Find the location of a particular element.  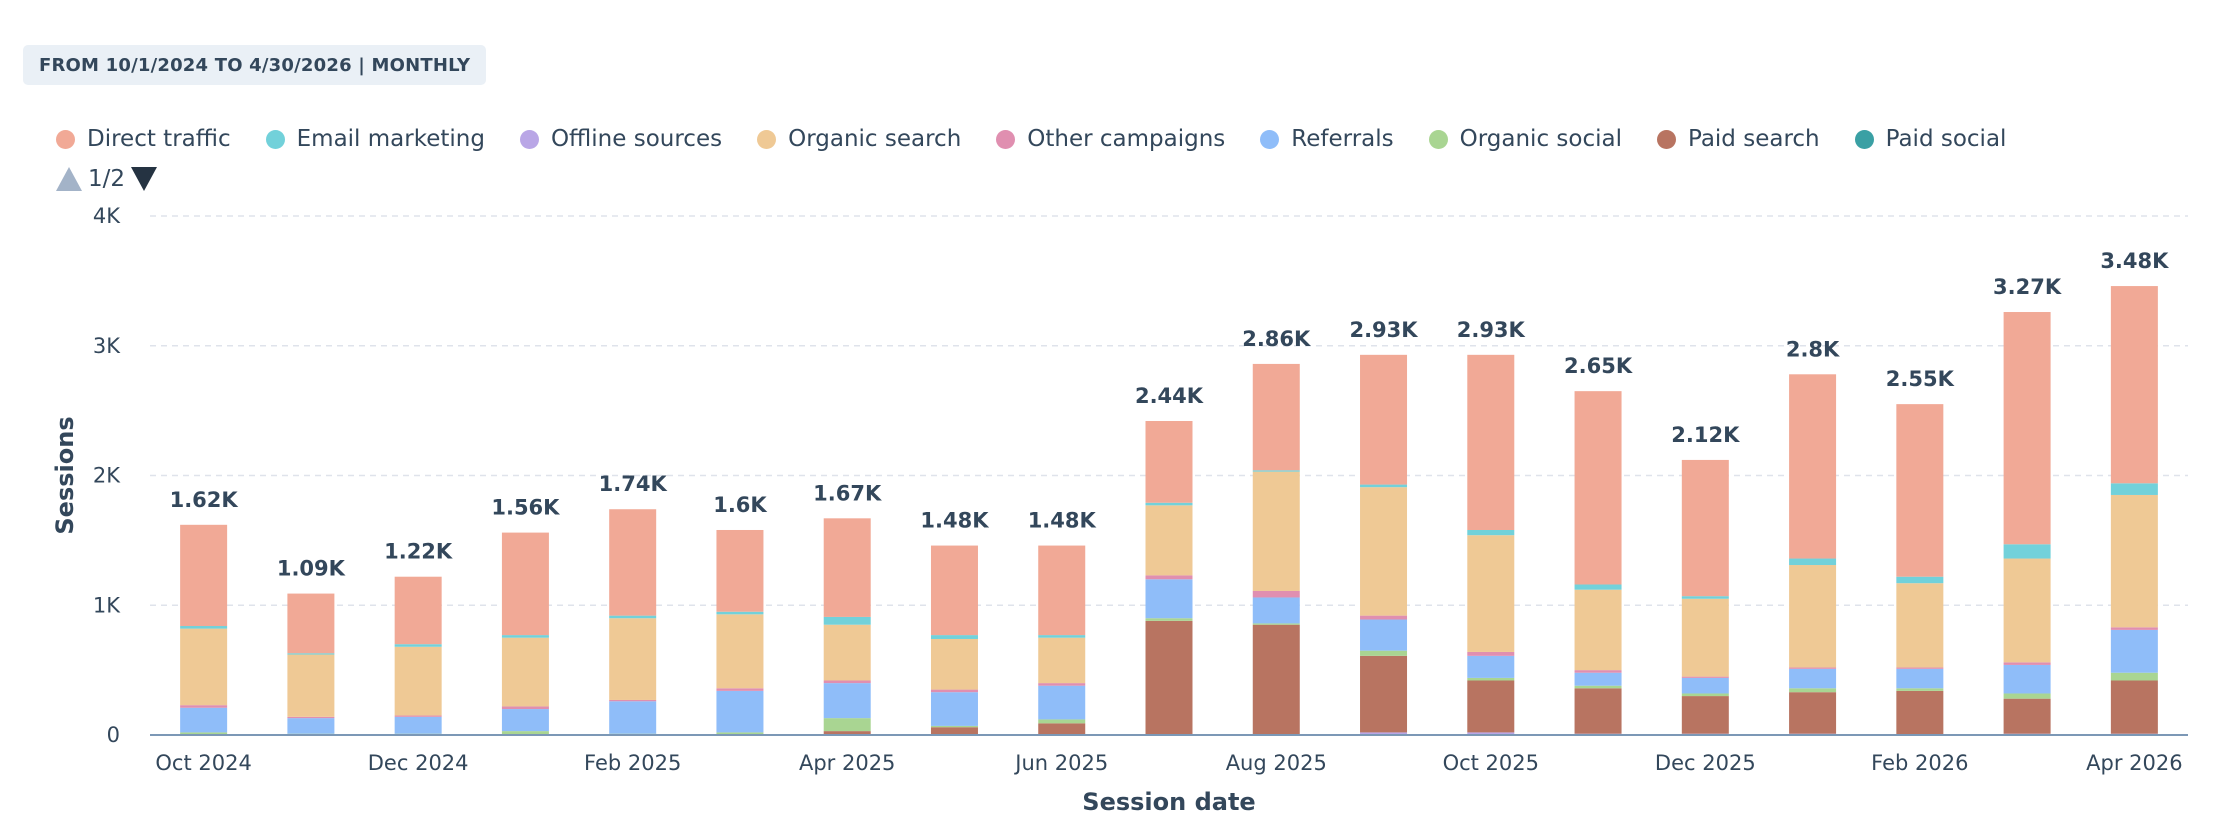

legend-label: Offline sources is located at coordinates (636, 139).